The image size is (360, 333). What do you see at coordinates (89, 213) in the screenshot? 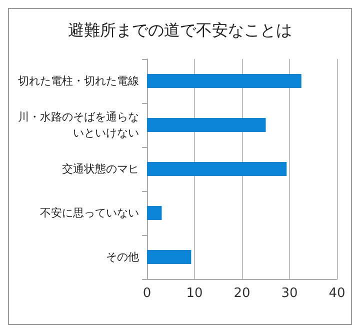
I see `y-tick-label: 不安に思っていない` at bounding box center [89, 213].